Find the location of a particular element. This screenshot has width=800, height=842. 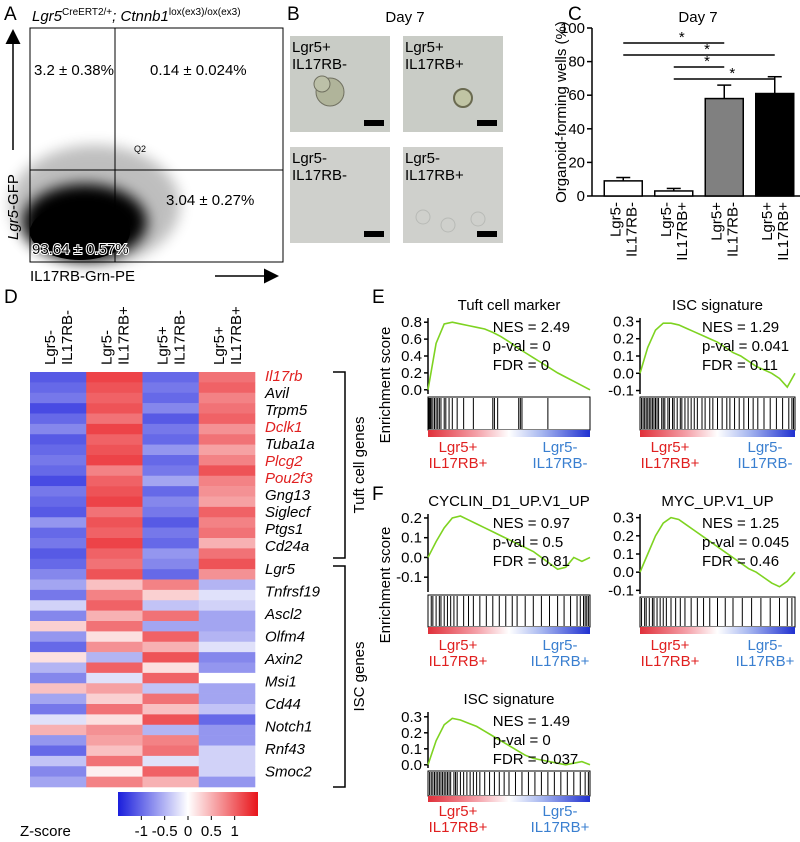

y-axis-label: Organoid-forming wells (%) is located at coordinates (561, 112).